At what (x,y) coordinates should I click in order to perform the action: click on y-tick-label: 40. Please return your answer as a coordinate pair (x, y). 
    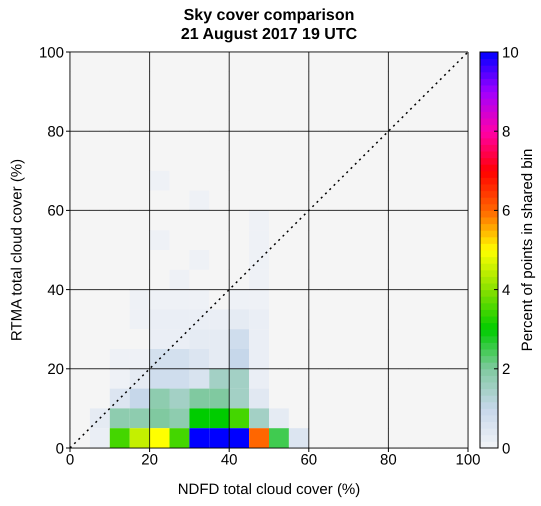
    Looking at the image, I should click on (55, 290).